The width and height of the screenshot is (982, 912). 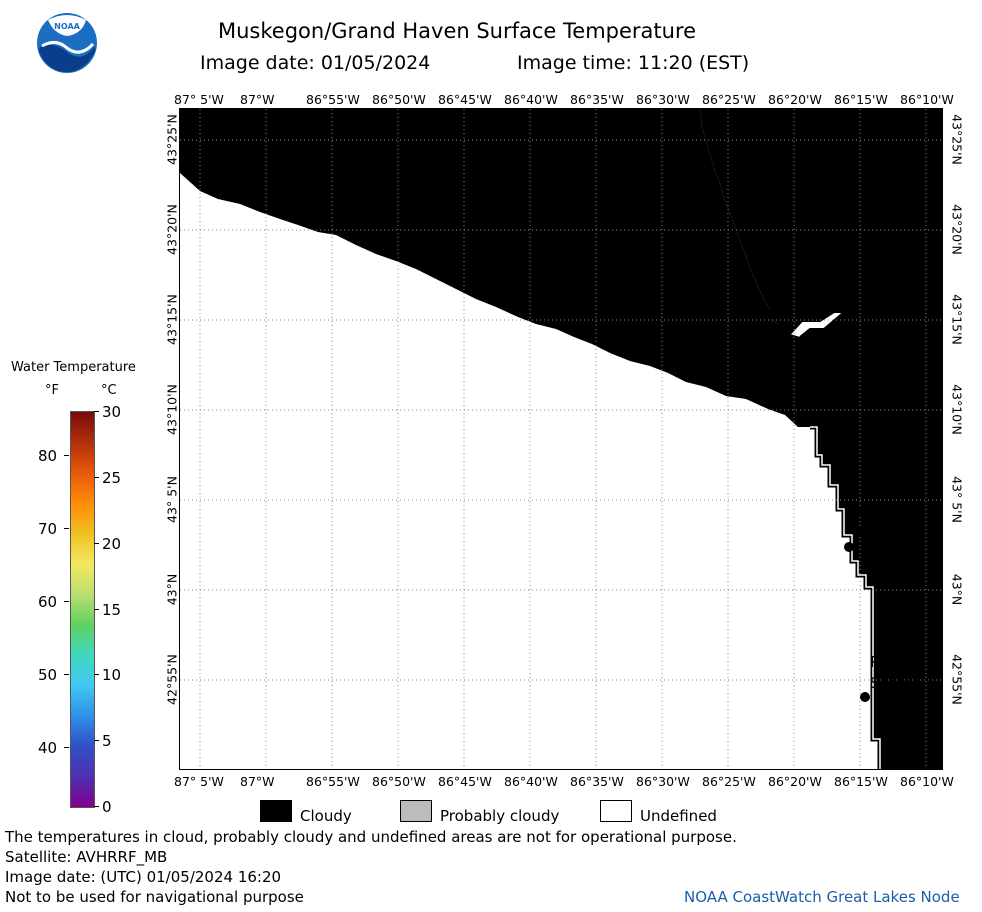 What do you see at coordinates (315, 63) in the screenshot?
I see `image-date: Image date: 01/05/2024` at bounding box center [315, 63].